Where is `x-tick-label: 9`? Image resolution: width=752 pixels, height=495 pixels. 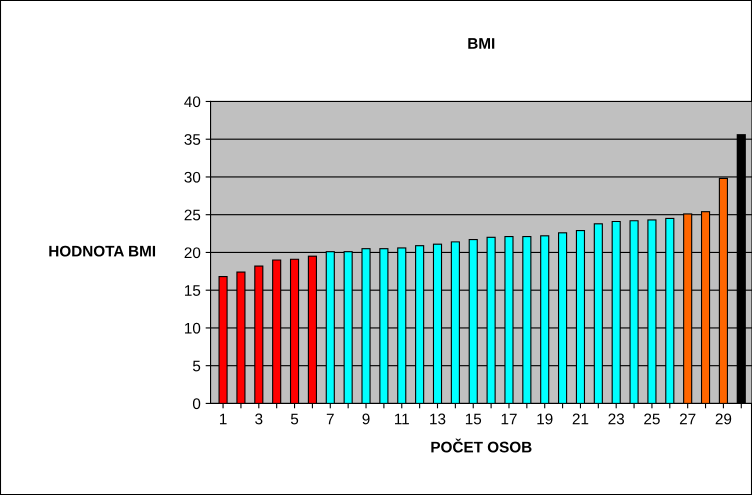
x-tick-label: 9 is located at coordinates (366, 419).